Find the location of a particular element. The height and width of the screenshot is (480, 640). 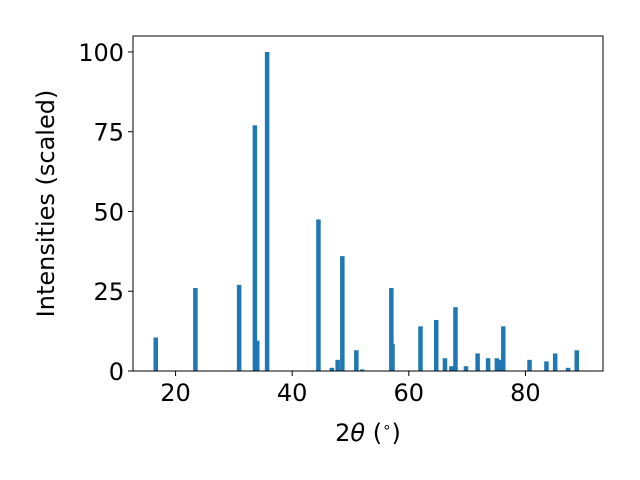

y-tick-label: 0 is located at coordinates (116, 372).